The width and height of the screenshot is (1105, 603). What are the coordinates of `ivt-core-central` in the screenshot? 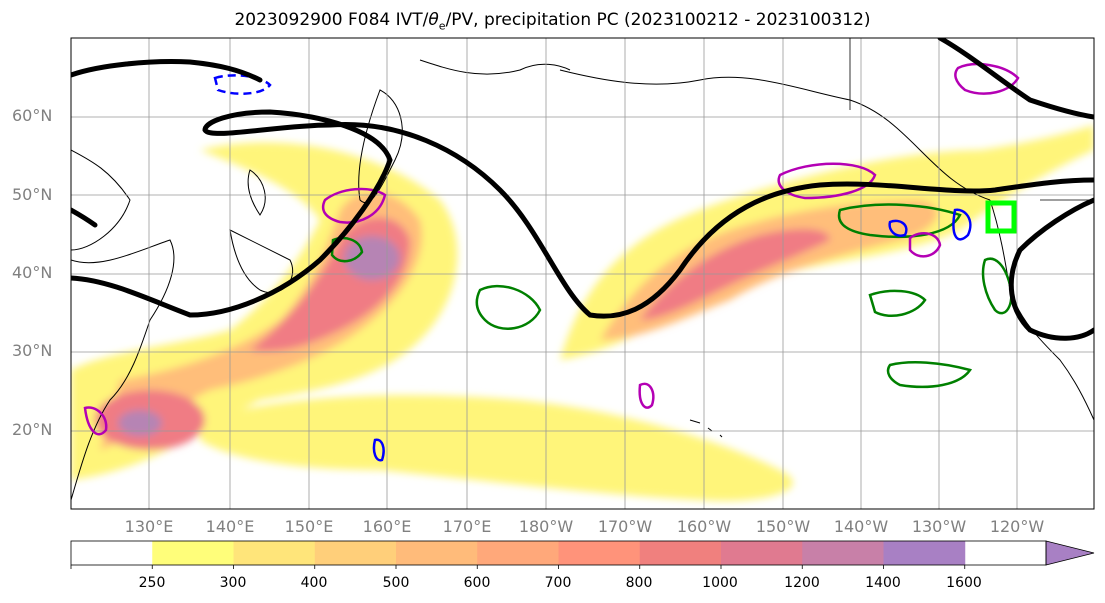 It's located at (735, 274).